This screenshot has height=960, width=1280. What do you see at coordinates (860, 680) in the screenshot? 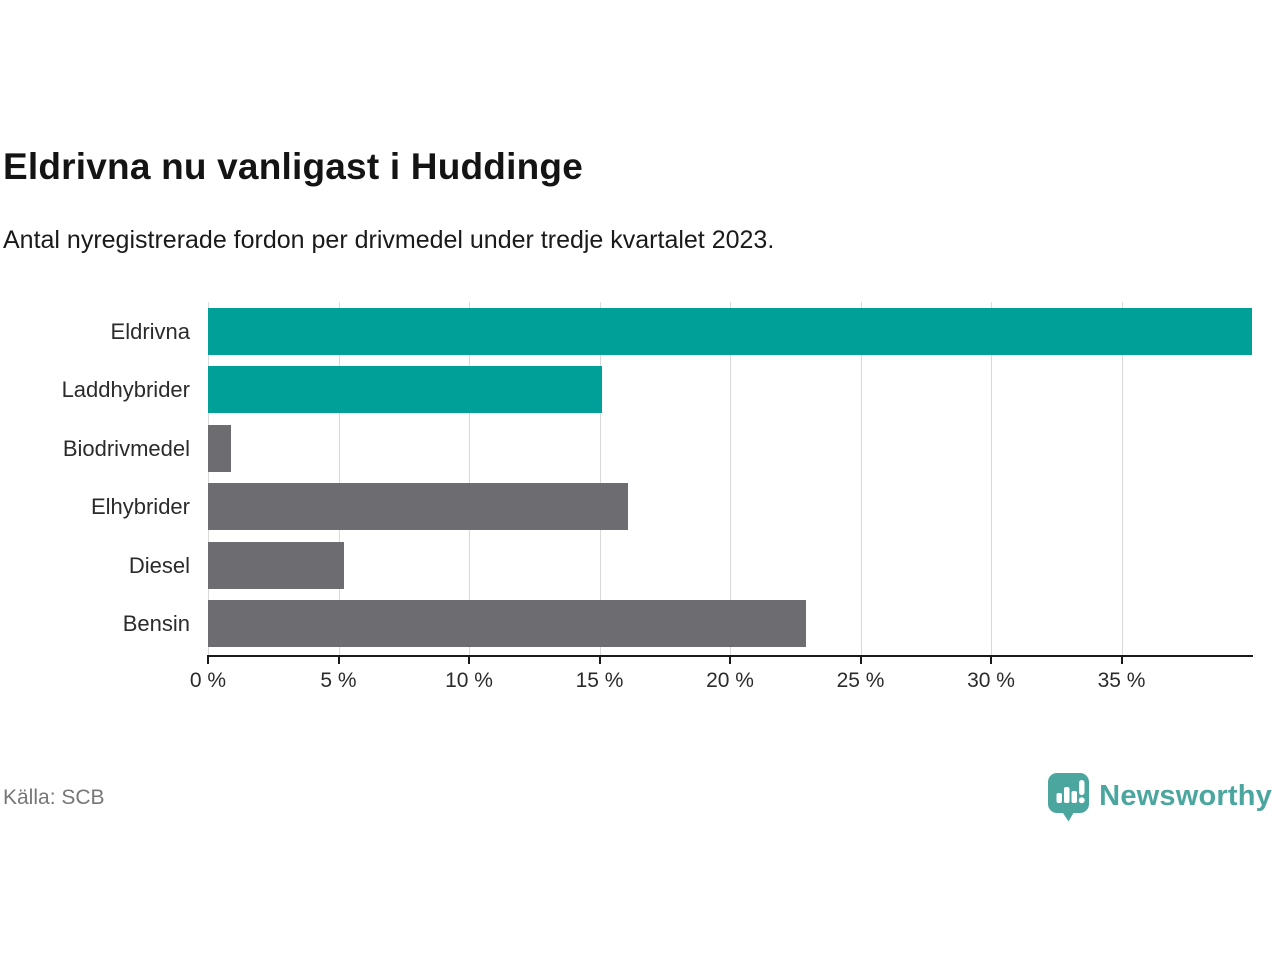
I see `tick-label: 25 %` at bounding box center [860, 680].